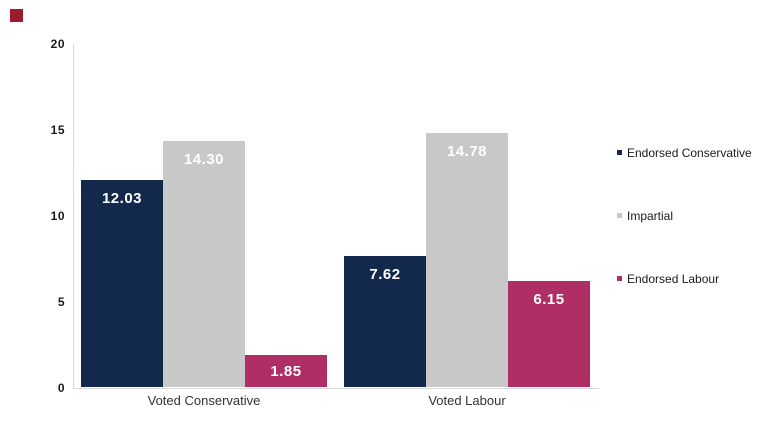  Describe the element at coordinates (385, 274) in the screenshot. I see `bar-value-label-voted-labour-endorsed-conservative: 7.62` at that location.